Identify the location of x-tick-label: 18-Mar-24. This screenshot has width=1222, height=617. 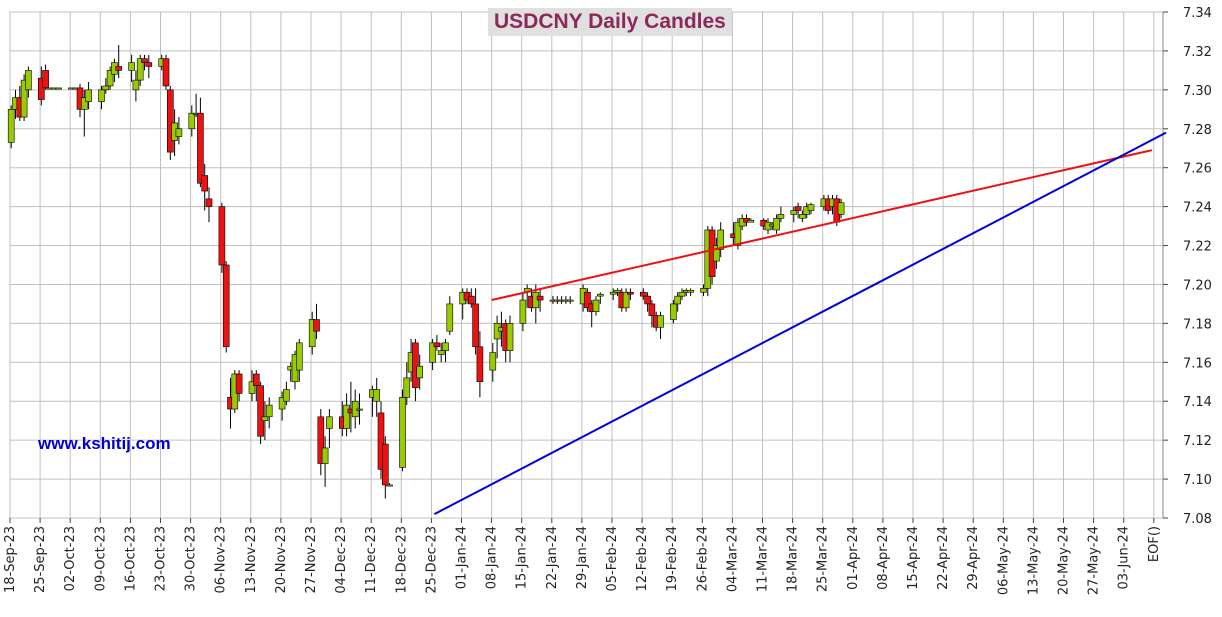
(793, 559).